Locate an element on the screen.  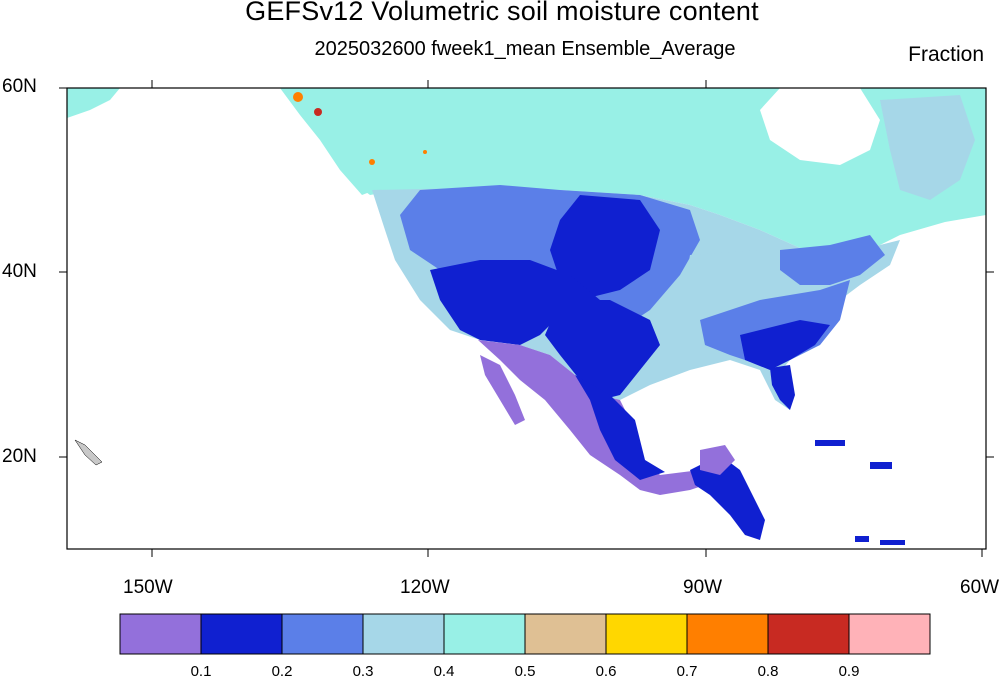
region-southwest-dry is located at coordinates (515, 302).